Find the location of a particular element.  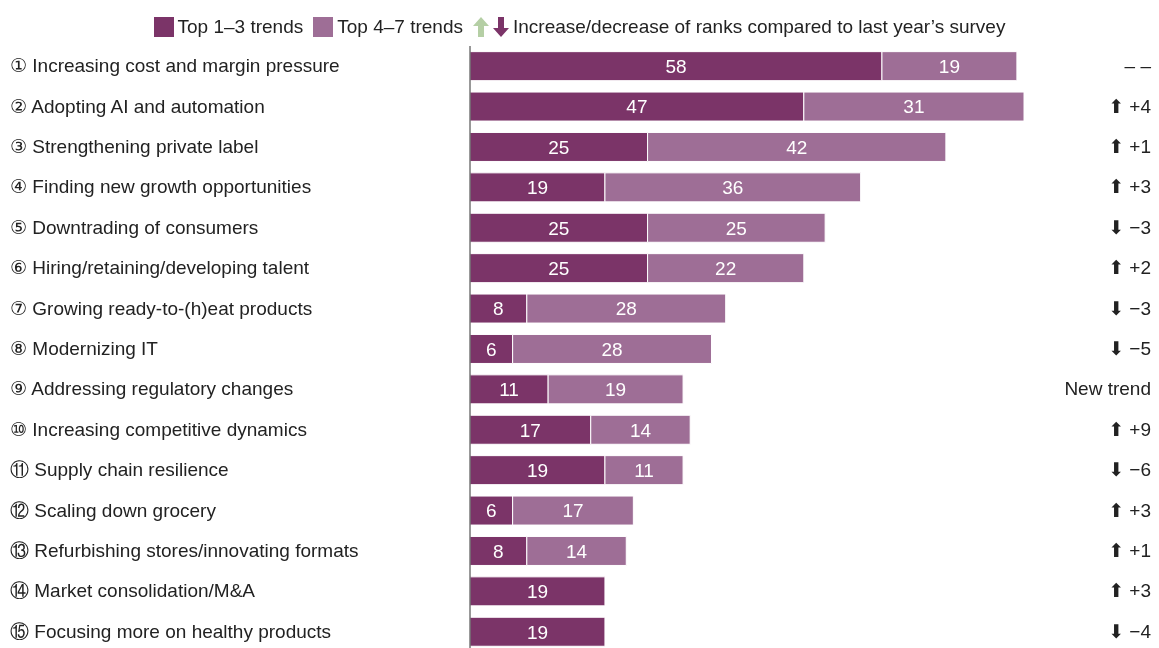

y-tick-label: ③ Strengthening private label is located at coordinates (134, 146).